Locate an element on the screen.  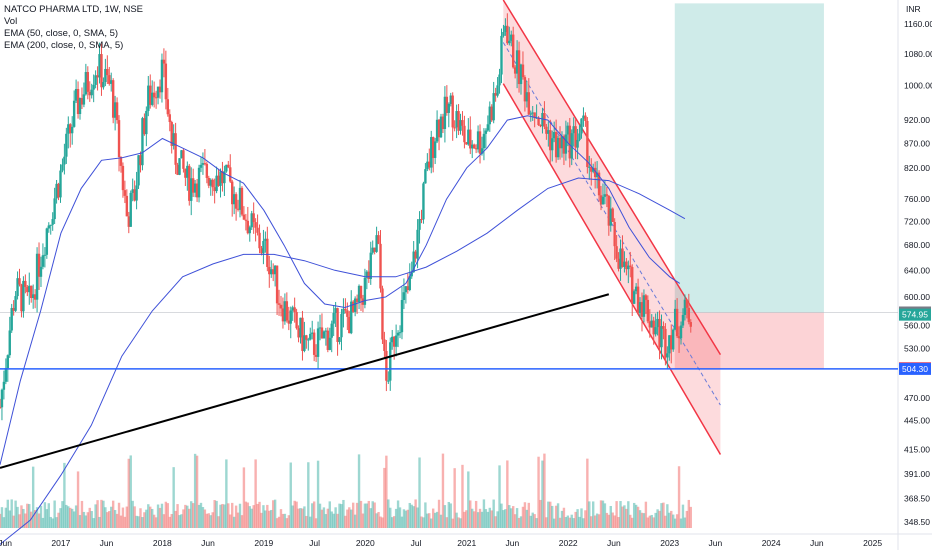
indicator-ema50: EMA (50, close, 0, SMA, 5) is located at coordinates (61, 33).